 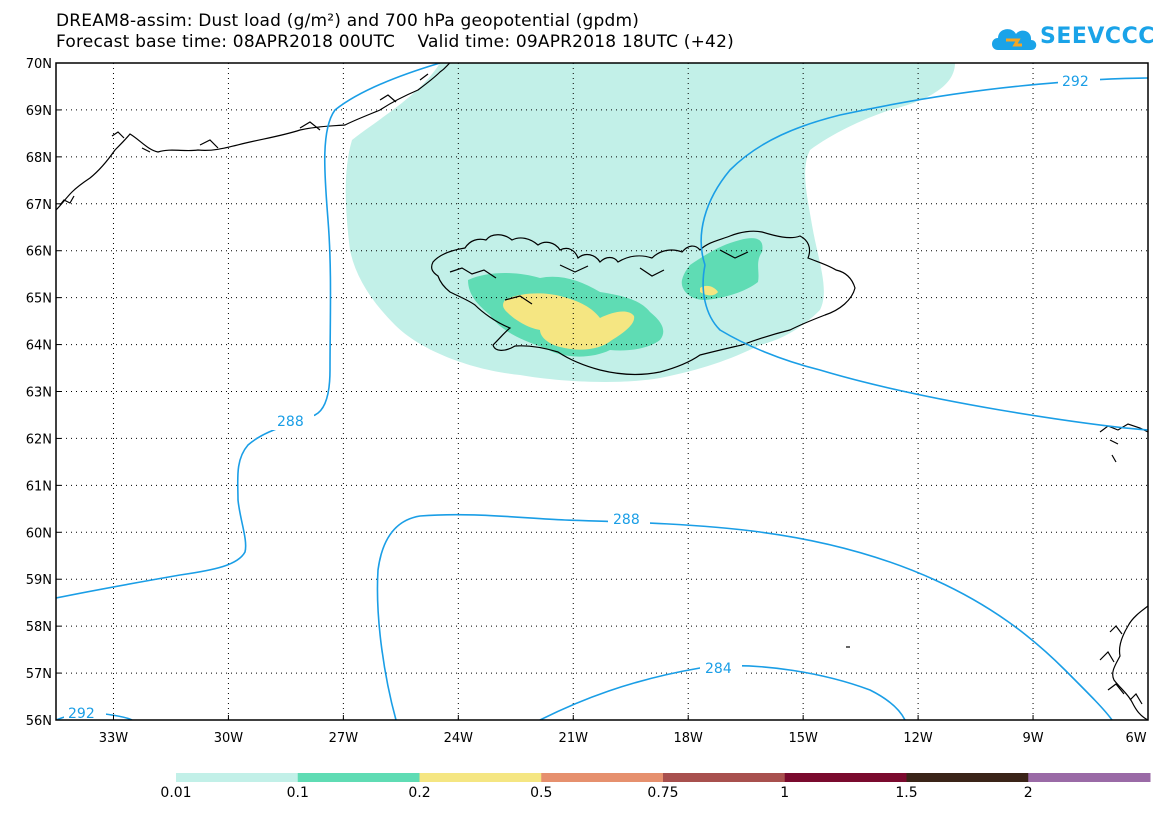 What do you see at coordinates (39, 580) in the screenshot?
I see `latitude-label: 59N` at bounding box center [39, 580].